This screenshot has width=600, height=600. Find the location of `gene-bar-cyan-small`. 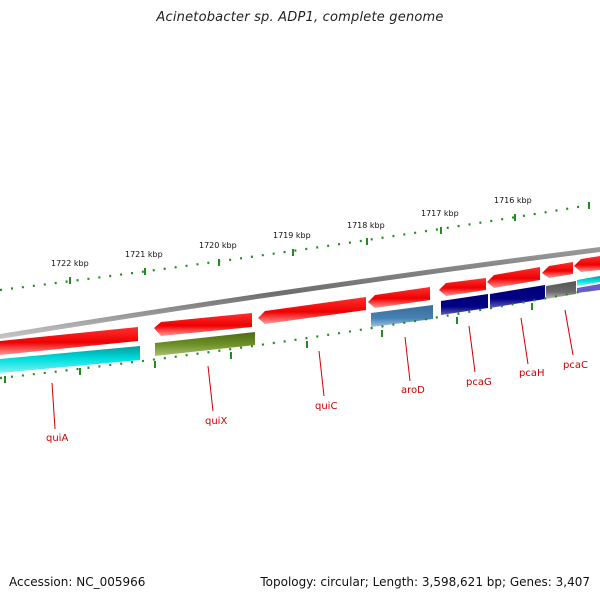

gene-bar-cyan-small is located at coordinates (588, 281).